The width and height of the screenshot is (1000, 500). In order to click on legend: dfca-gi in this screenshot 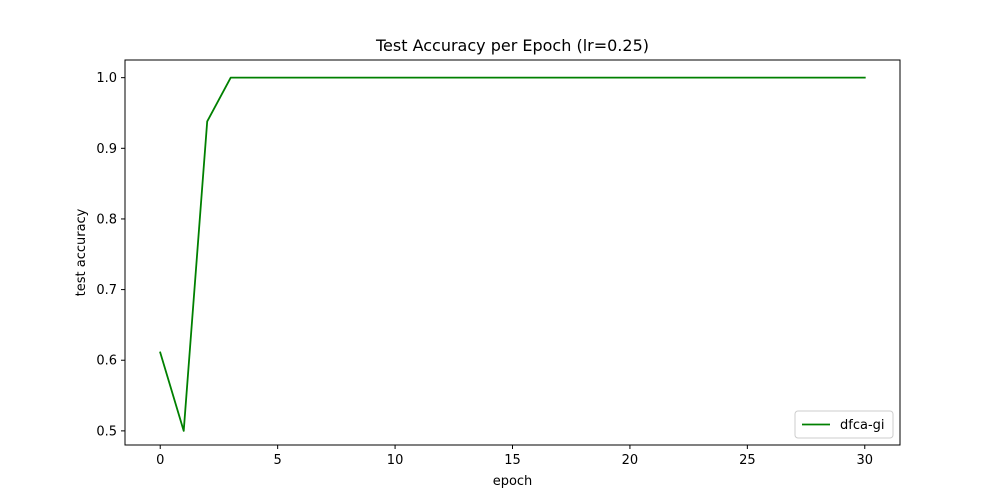, I will do `click(844, 424)`.